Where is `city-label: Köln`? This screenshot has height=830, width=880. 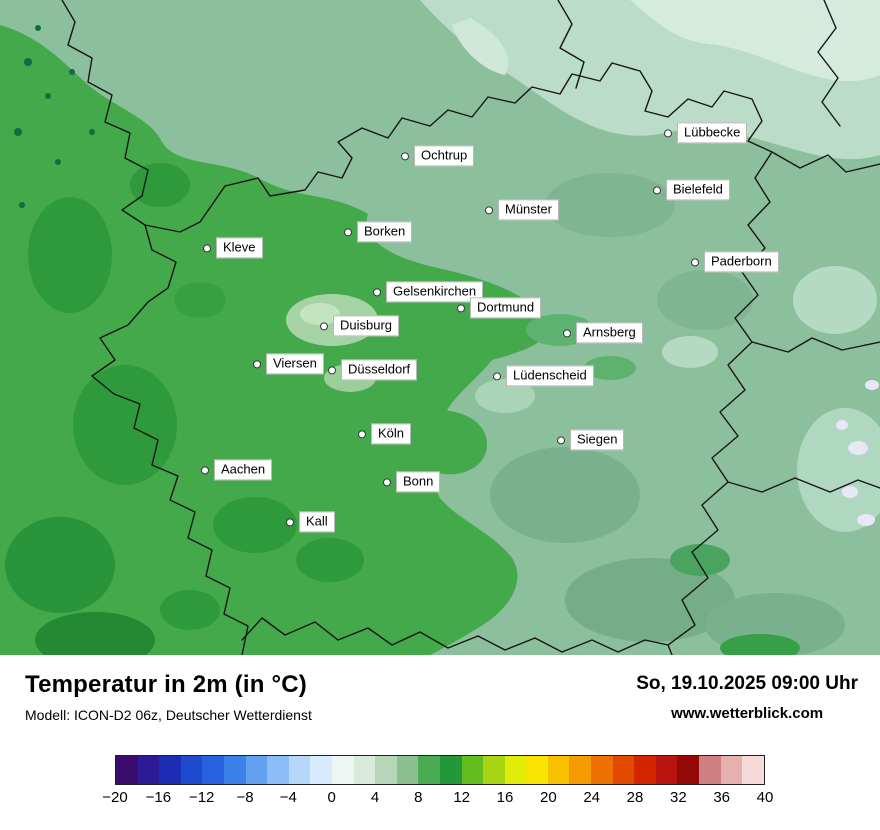 city-label: Köln is located at coordinates (391, 434).